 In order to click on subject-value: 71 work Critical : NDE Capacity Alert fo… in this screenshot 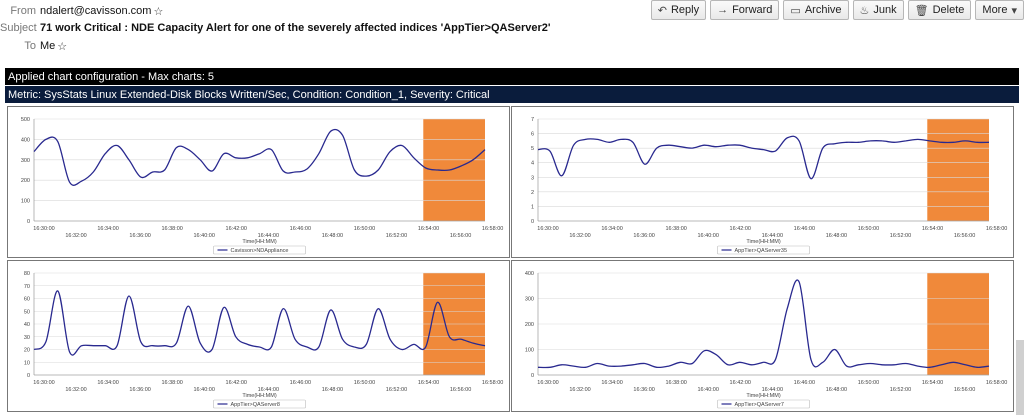, I will do `click(295, 28)`.